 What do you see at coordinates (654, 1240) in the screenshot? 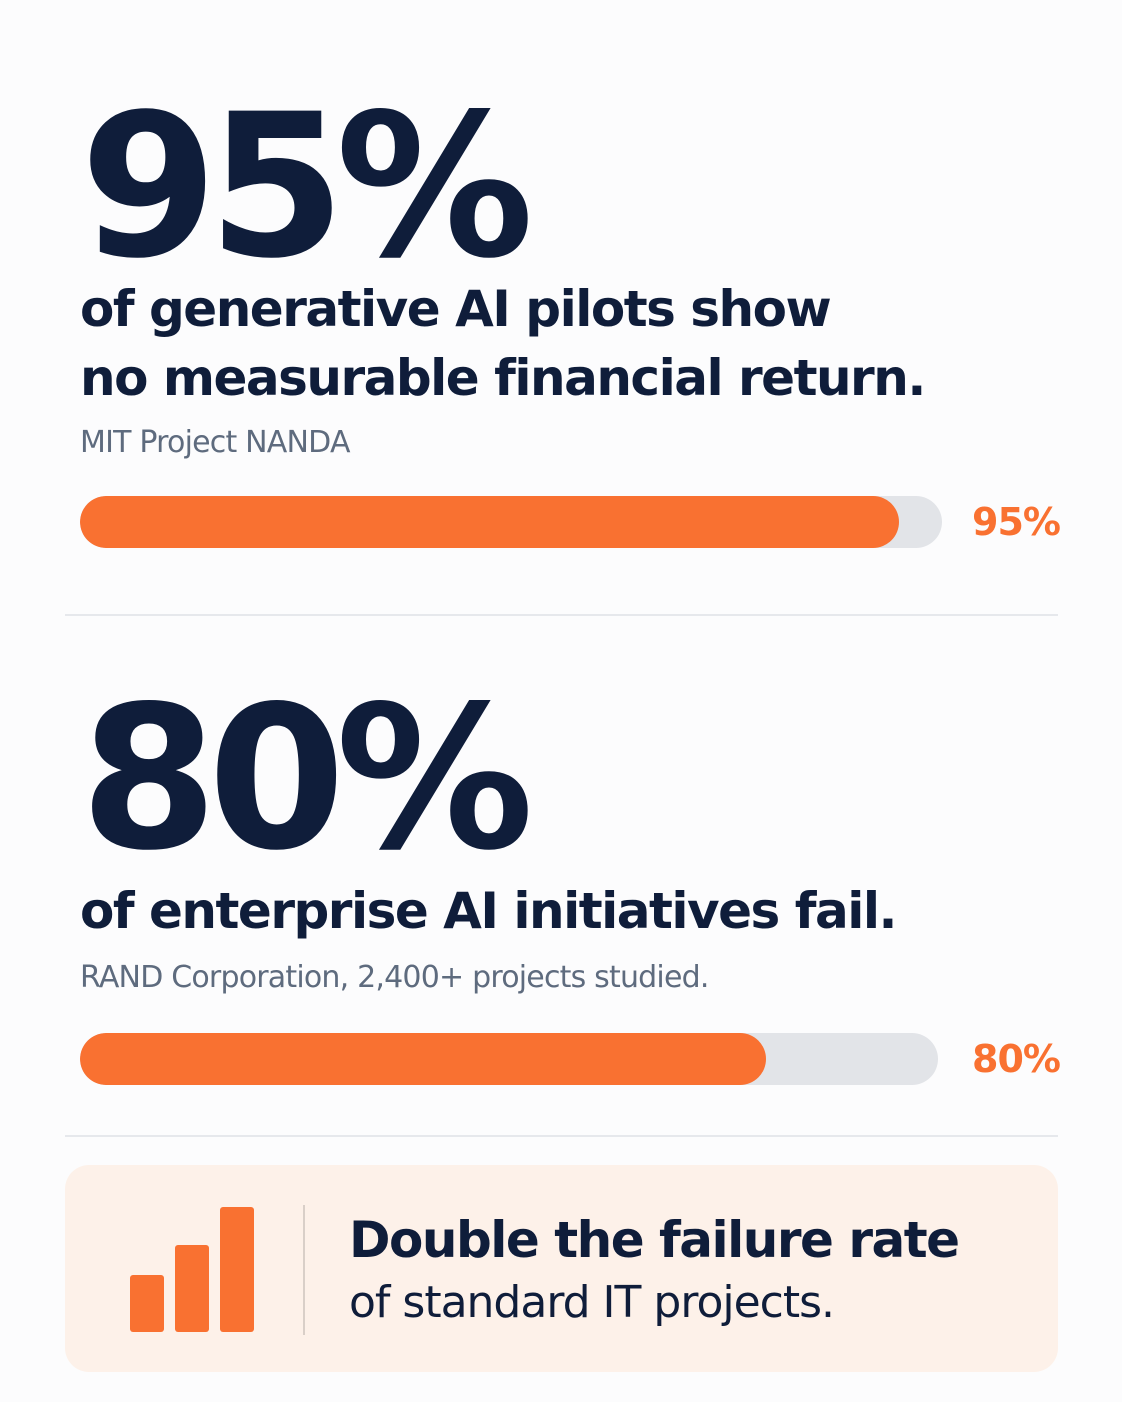
I see `callout-title: Double the failure rate` at bounding box center [654, 1240].